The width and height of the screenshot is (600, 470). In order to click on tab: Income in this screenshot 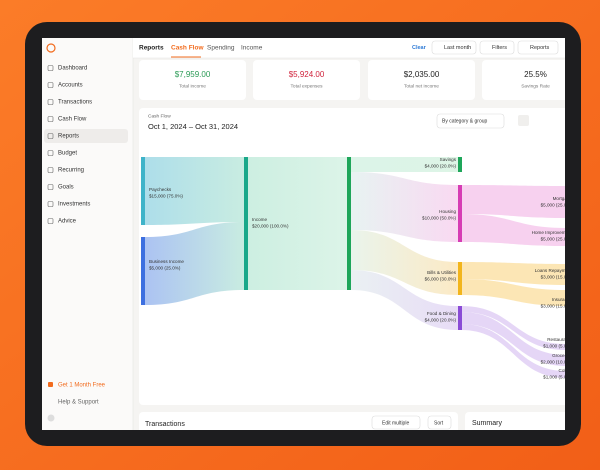, I will do `click(252, 48)`.